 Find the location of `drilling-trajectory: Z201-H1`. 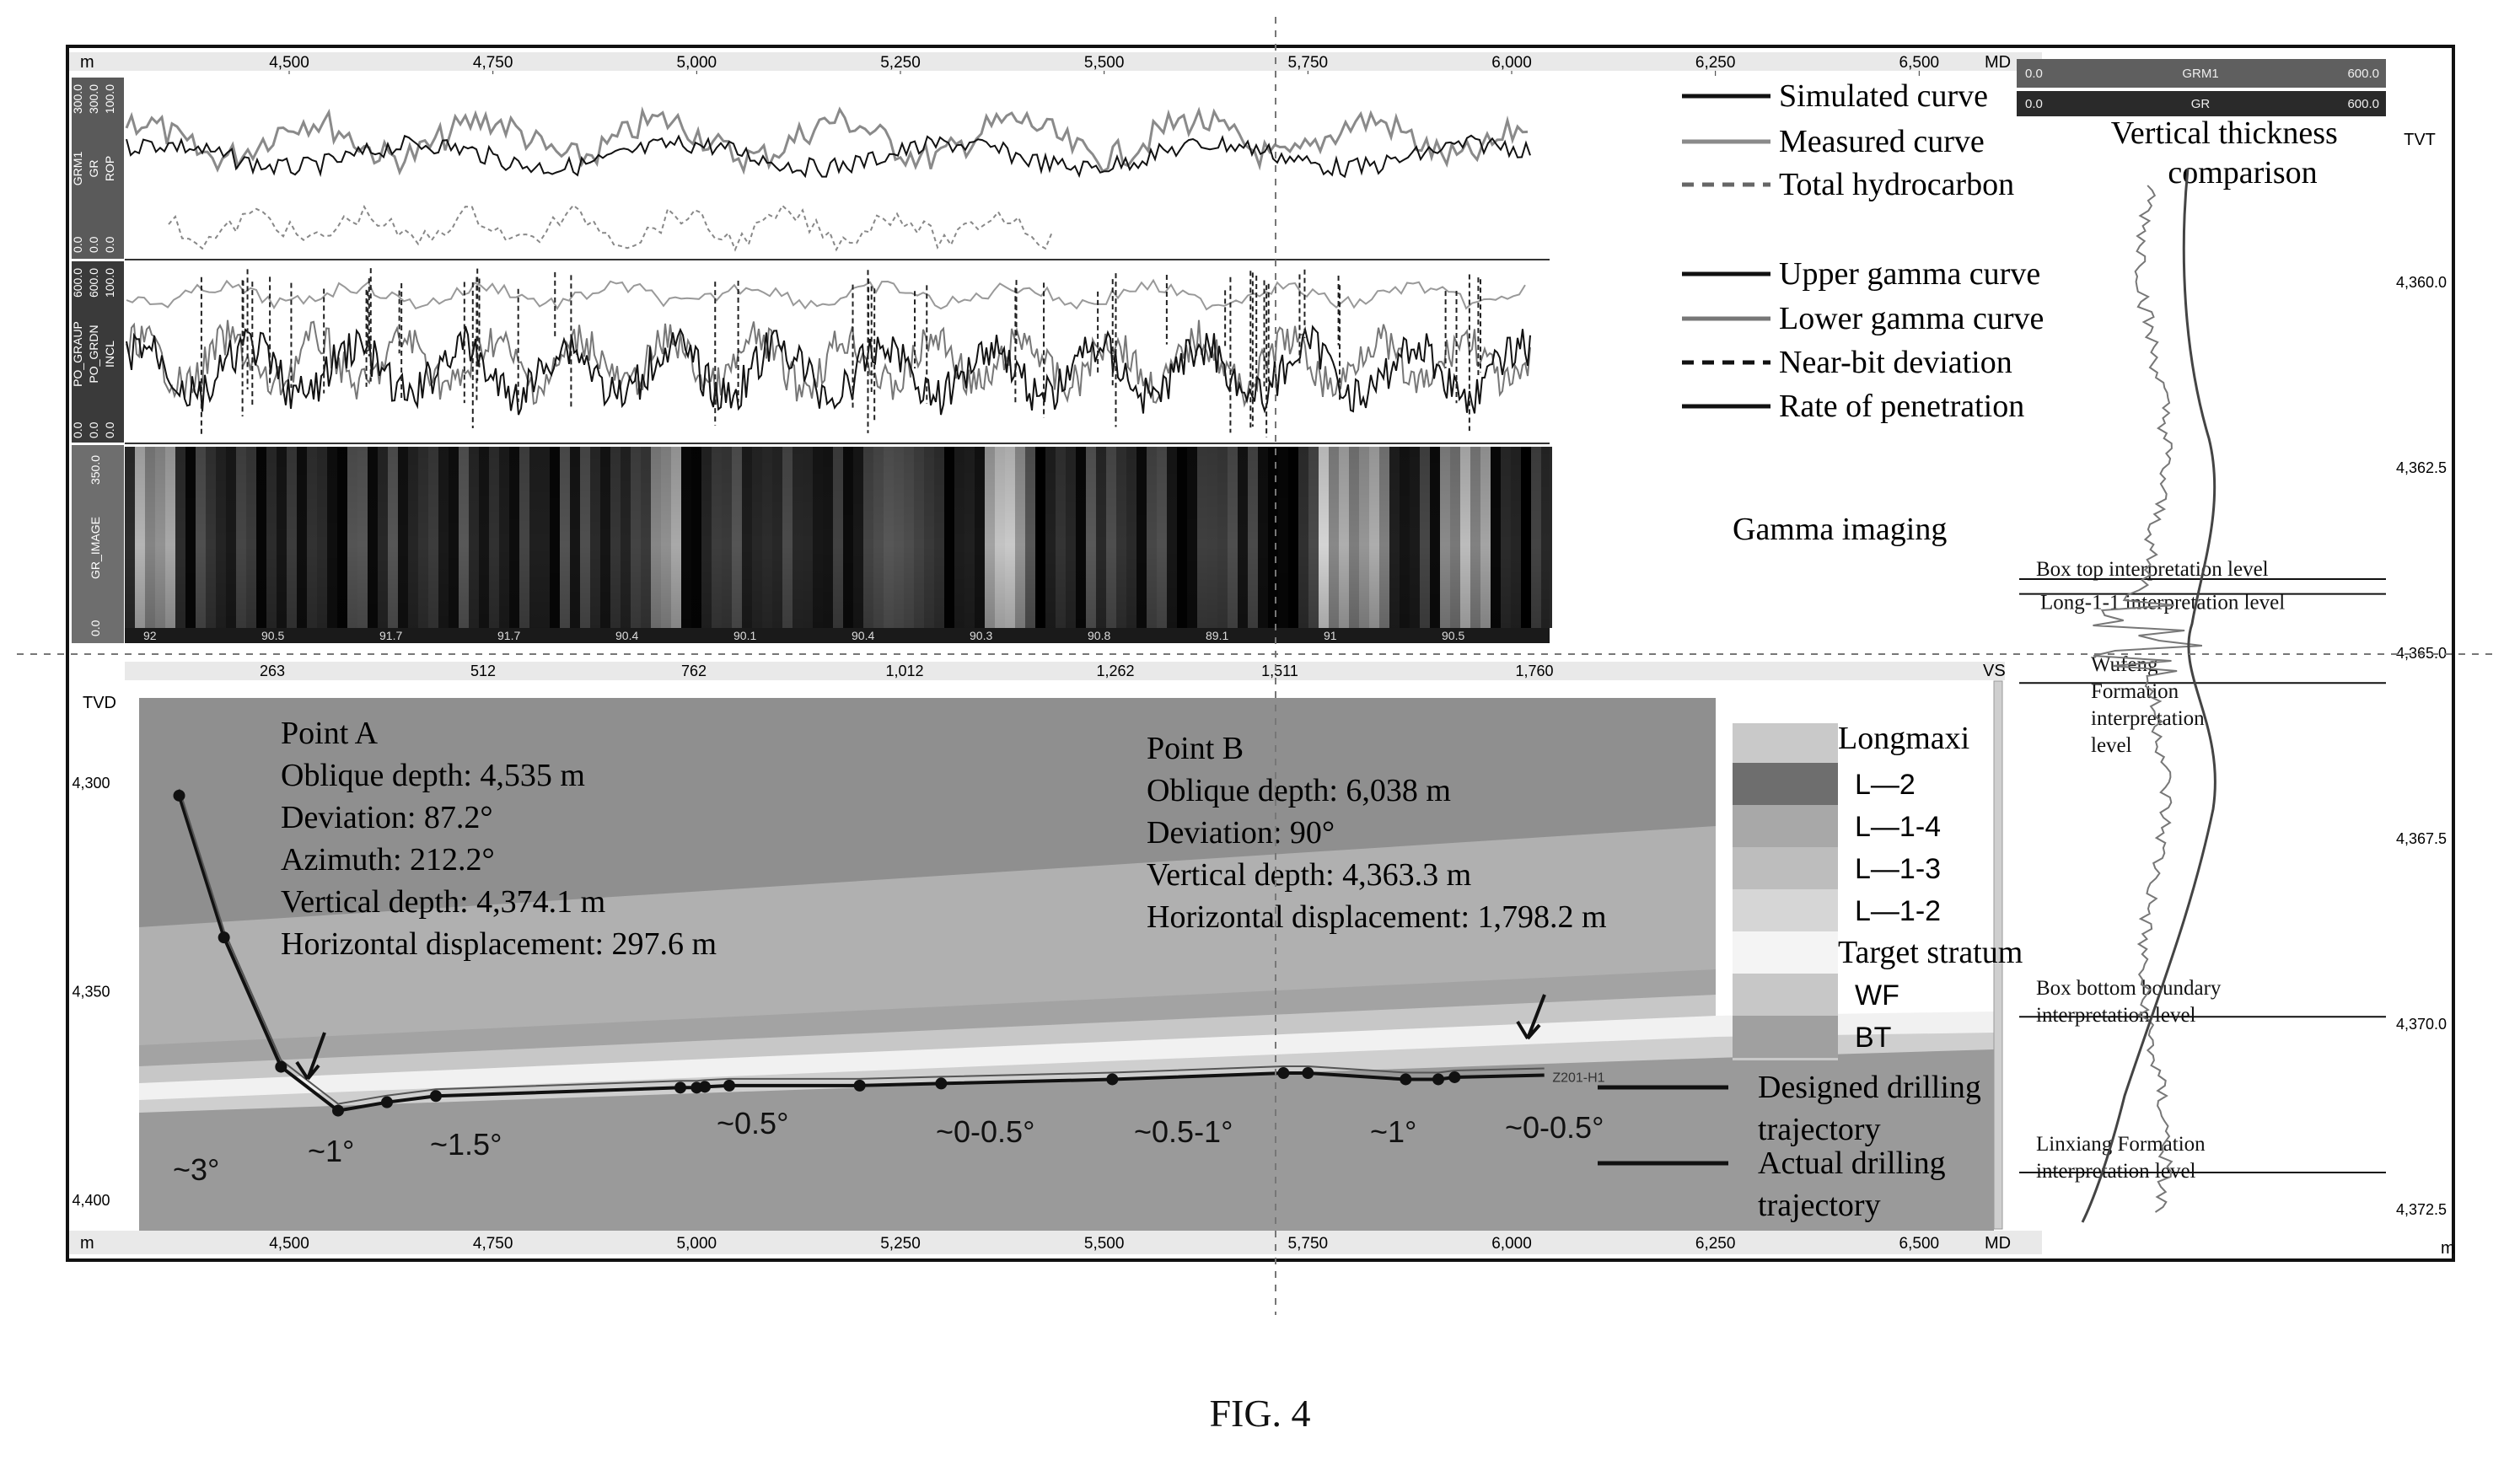

drilling-trajectory: Z201-H1 is located at coordinates (889, 952).